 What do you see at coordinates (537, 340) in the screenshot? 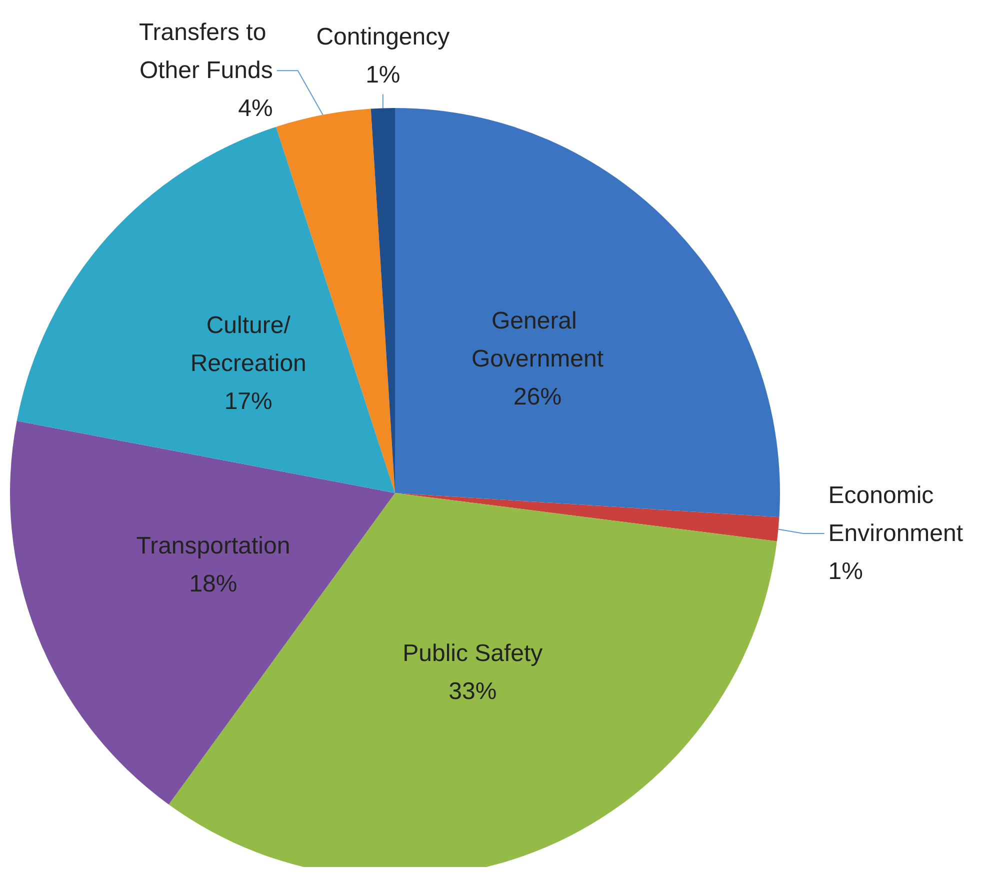
I see `slice-label: General Government` at bounding box center [537, 340].